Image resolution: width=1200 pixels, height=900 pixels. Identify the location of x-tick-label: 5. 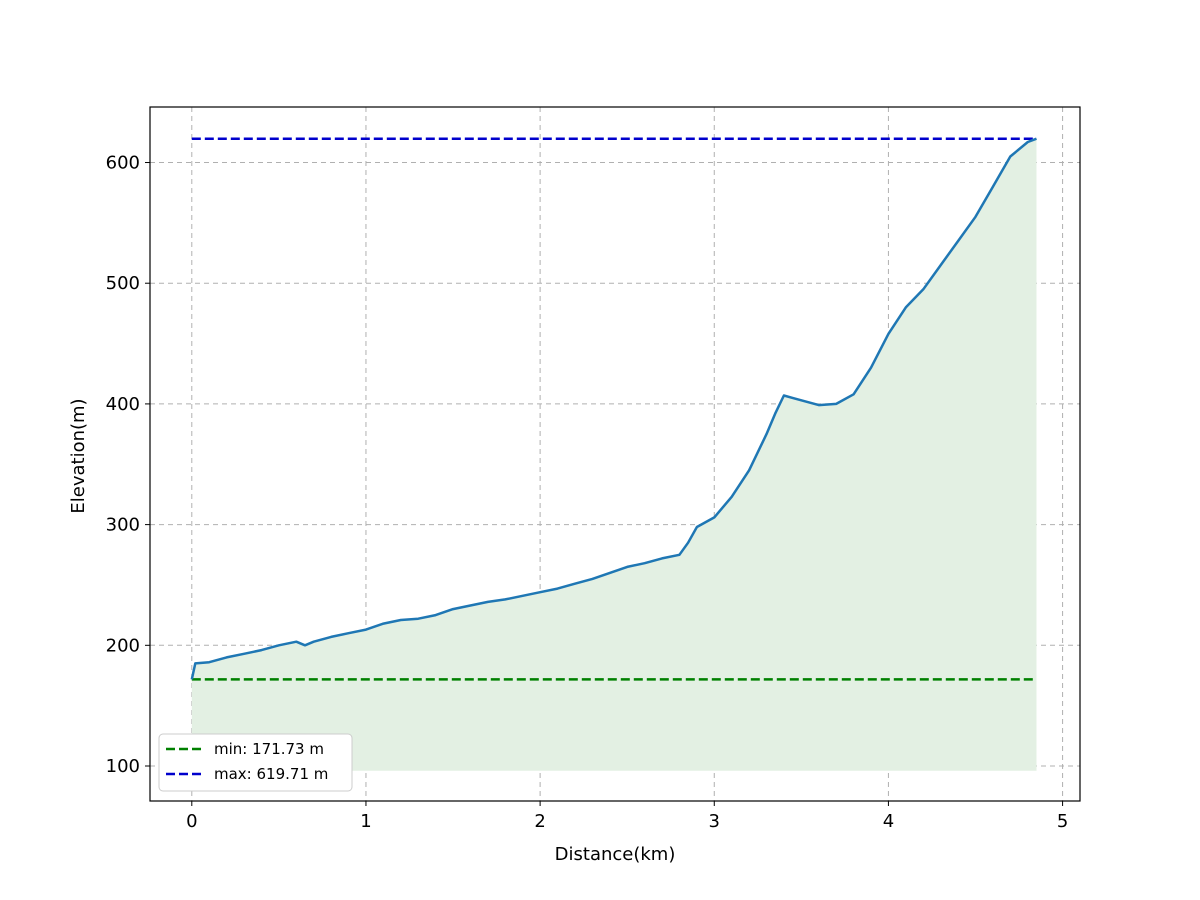
(1062, 821).